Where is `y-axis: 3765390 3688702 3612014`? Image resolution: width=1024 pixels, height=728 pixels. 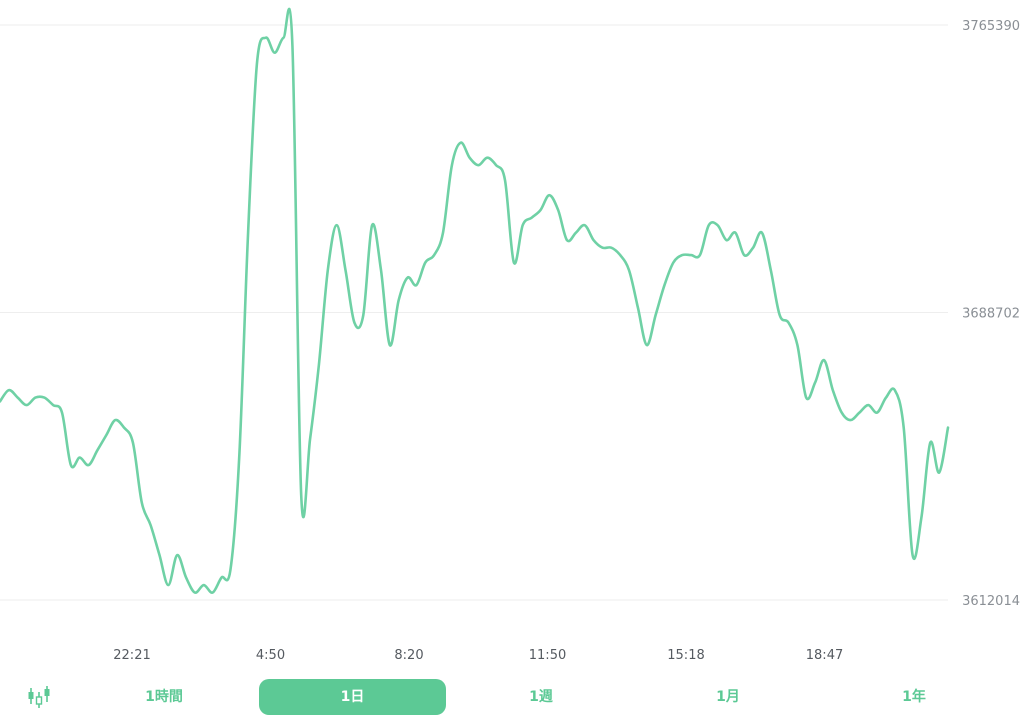 y-axis: 3765390 3688702 3612014 is located at coordinates (991, 314).